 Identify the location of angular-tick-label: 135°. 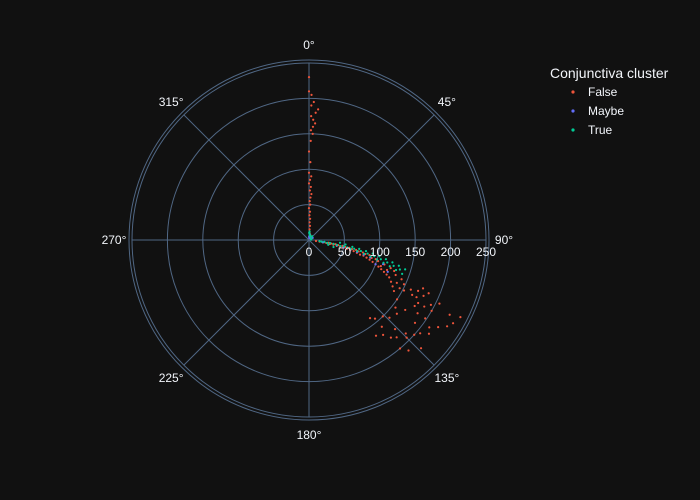
(446, 378).